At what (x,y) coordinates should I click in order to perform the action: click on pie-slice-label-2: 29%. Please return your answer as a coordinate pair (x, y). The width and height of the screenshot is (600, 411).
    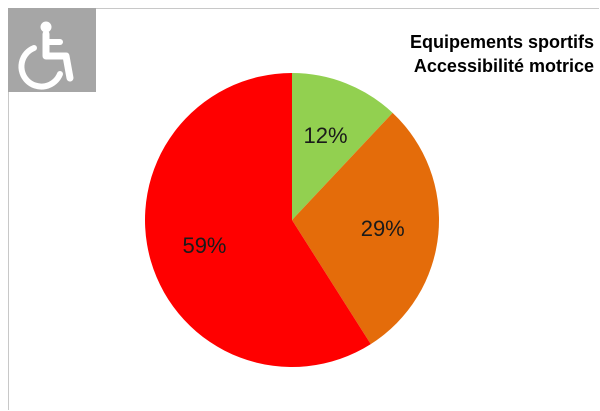
    Looking at the image, I should click on (383, 228).